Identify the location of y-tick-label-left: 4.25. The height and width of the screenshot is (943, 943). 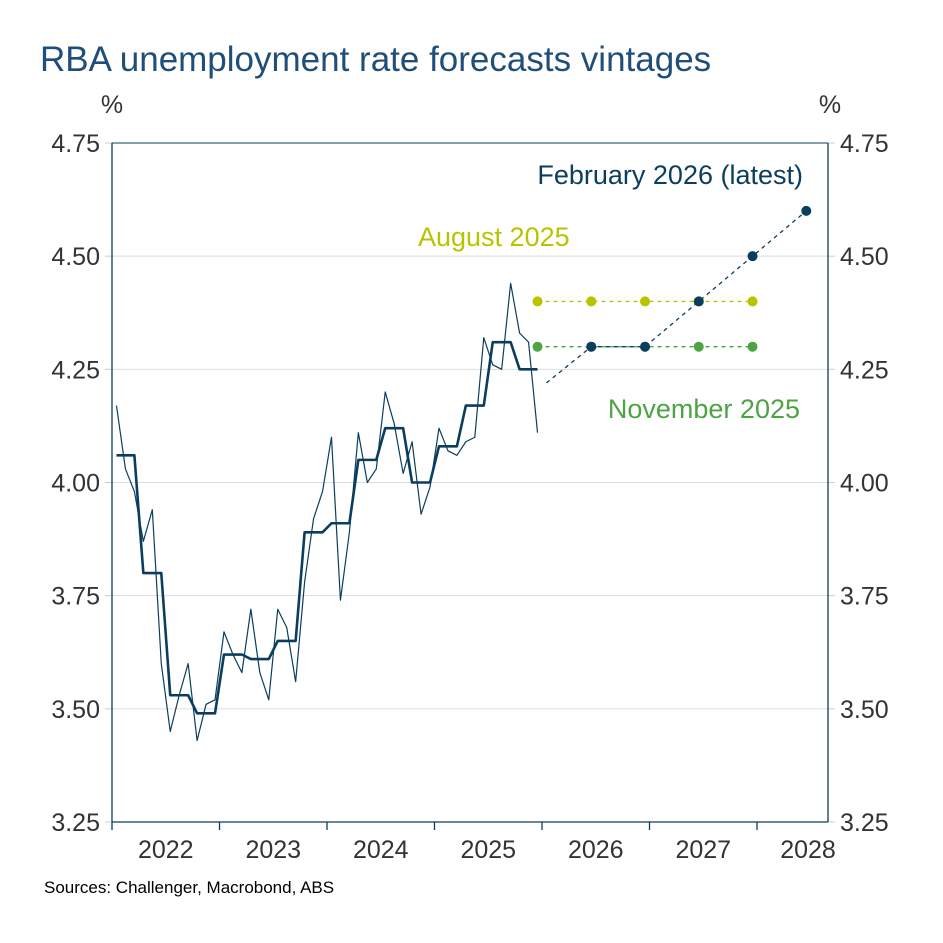
(75, 370).